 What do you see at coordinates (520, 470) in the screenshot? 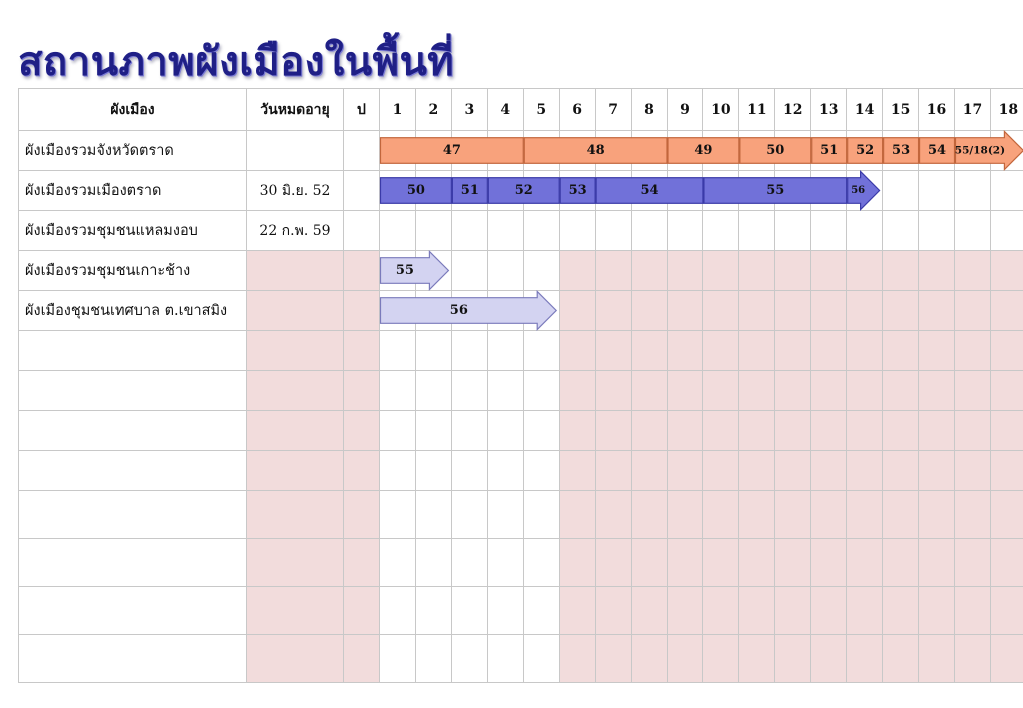
I see `plan-row` at bounding box center [520, 470].